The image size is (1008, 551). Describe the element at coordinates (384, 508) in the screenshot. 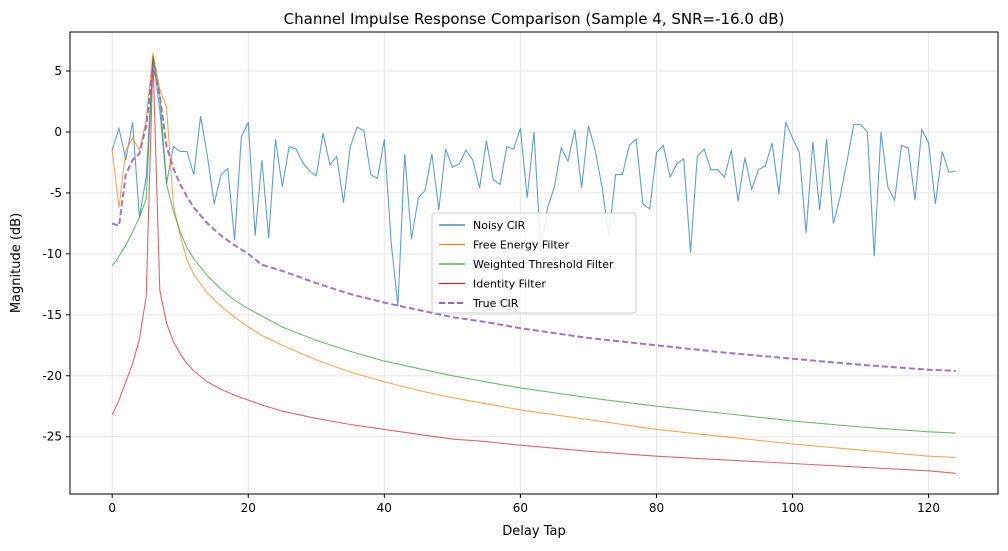

I see `x-tick-label: 40` at that location.